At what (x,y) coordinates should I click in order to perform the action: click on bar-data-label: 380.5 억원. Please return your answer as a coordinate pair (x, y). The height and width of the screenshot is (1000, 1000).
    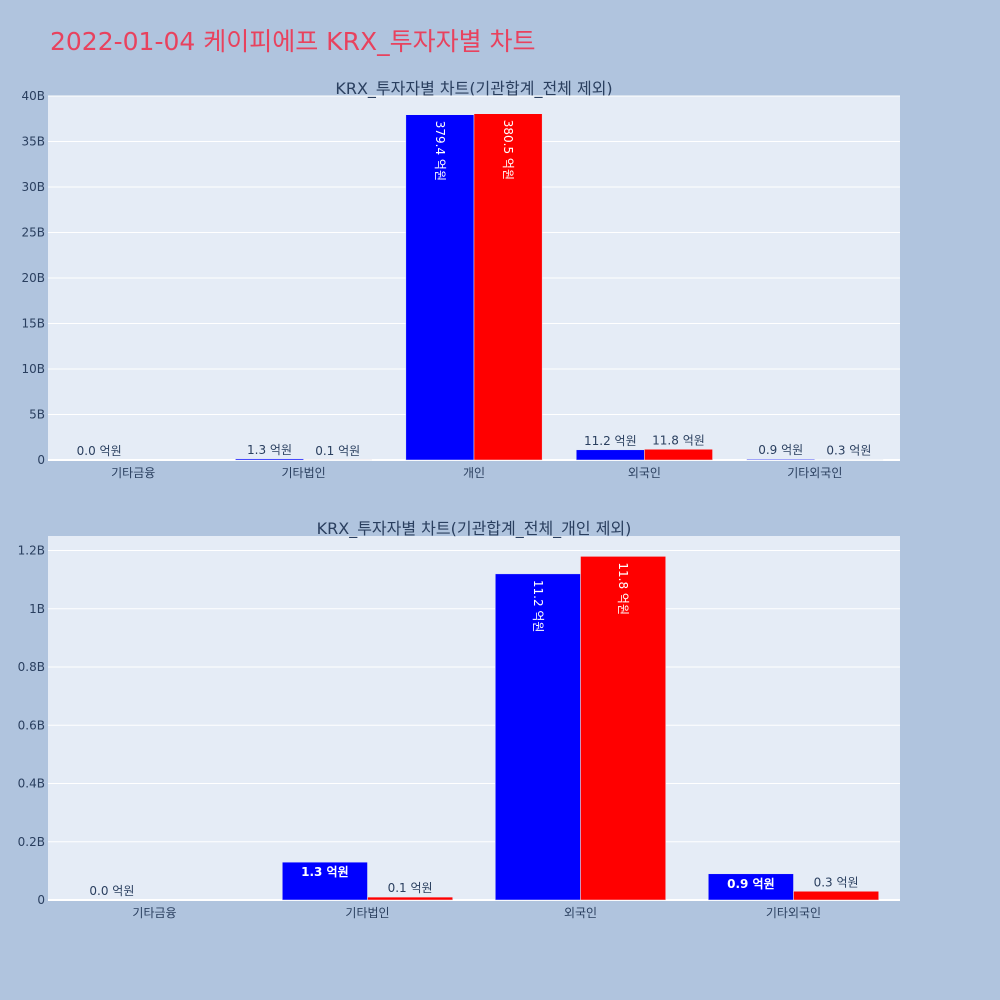
    Looking at the image, I should click on (508, 150).